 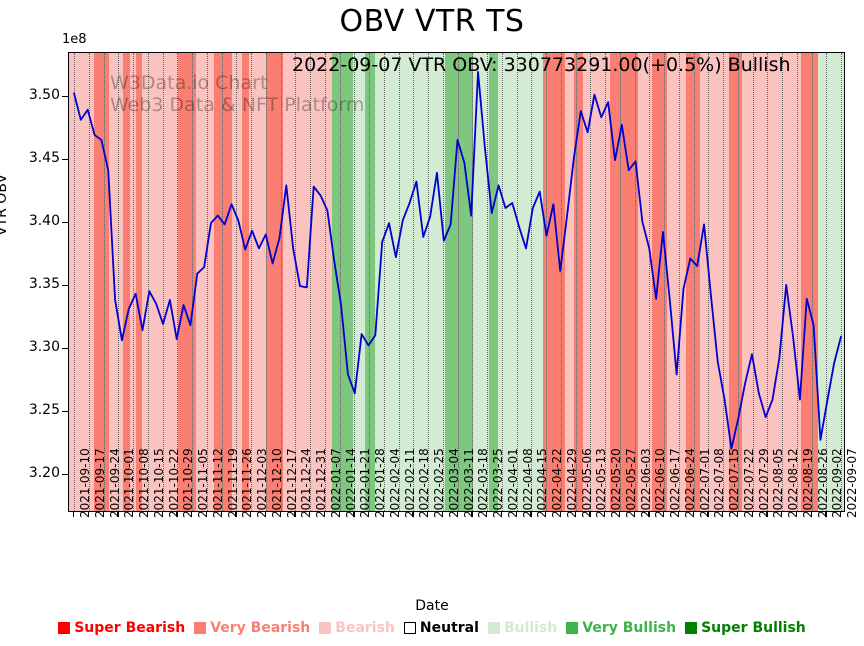 What do you see at coordinates (748, 483) in the screenshot?
I see `x-tick-label: 2022-07-22` at bounding box center [748, 483].